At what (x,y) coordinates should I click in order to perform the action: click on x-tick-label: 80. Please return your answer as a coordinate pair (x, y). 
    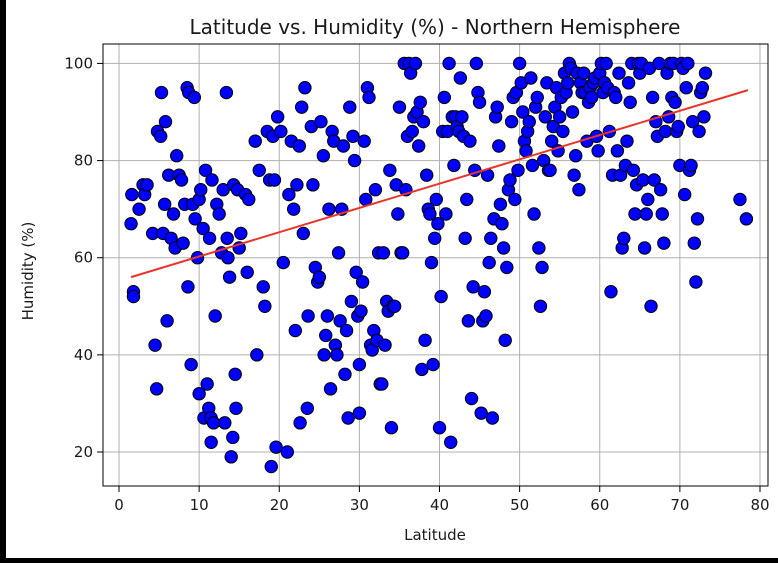
    Looking at the image, I should click on (759, 505).